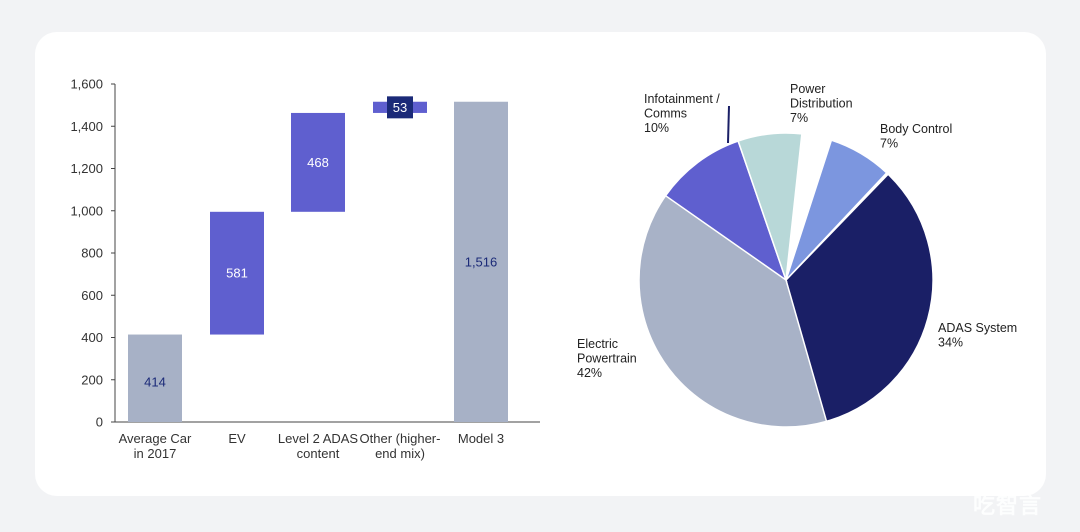 This screenshot has width=1080, height=532. What do you see at coordinates (92, 295) in the screenshot?
I see `y-tick-label: 600` at bounding box center [92, 295].